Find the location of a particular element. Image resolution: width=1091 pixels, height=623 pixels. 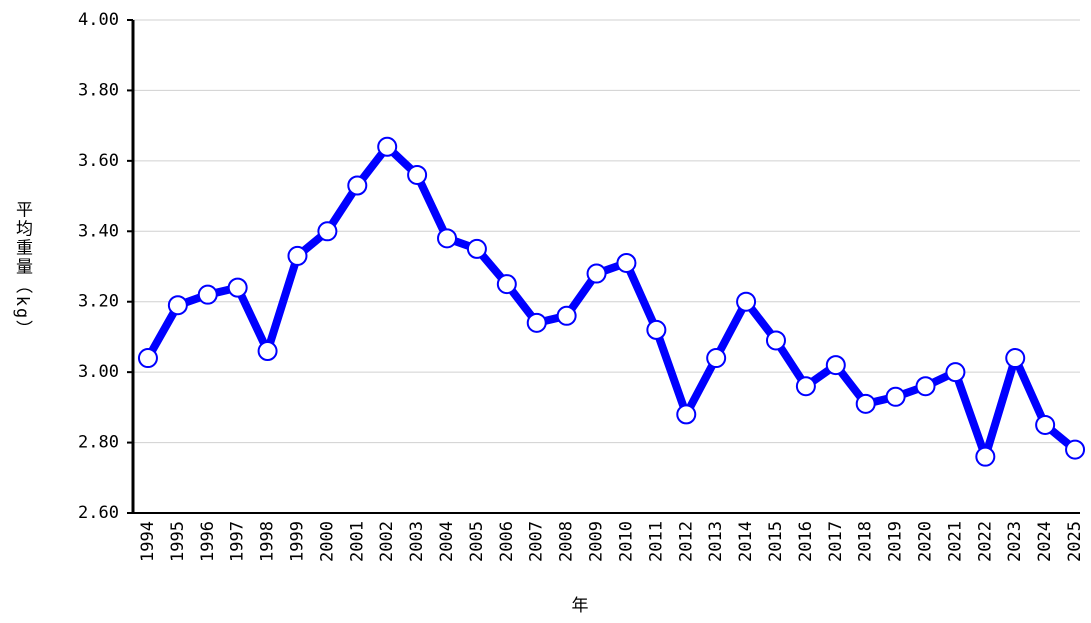

x-tick-label: 2007 is located at coordinates (537, 541).